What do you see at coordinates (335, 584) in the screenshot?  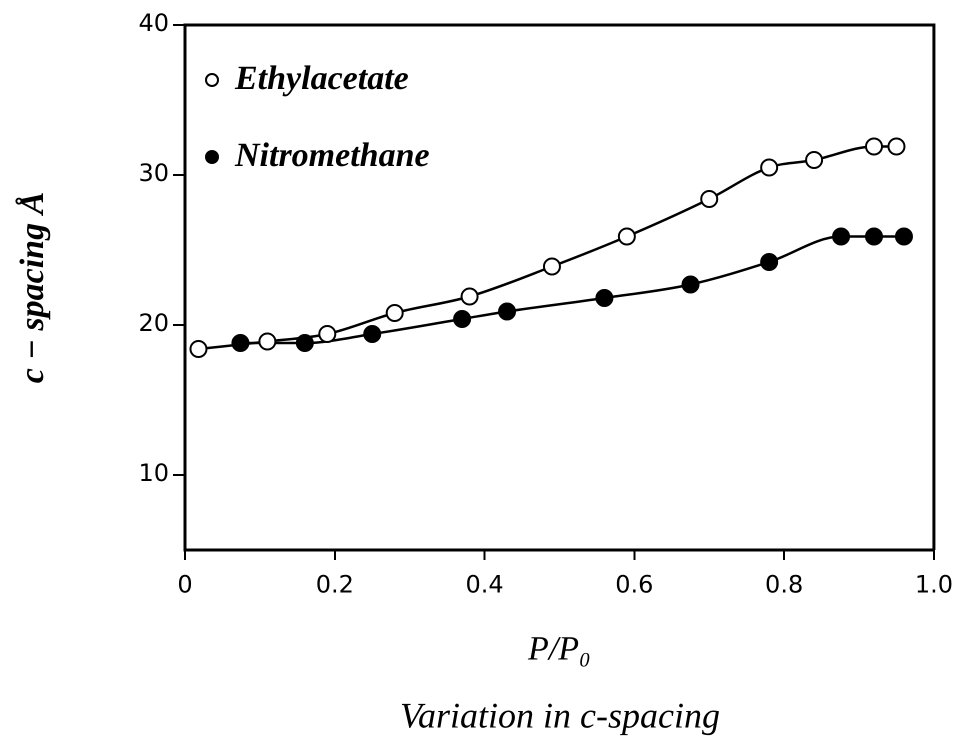 I see `x-tick-label: 0.2` at bounding box center [335, 584].